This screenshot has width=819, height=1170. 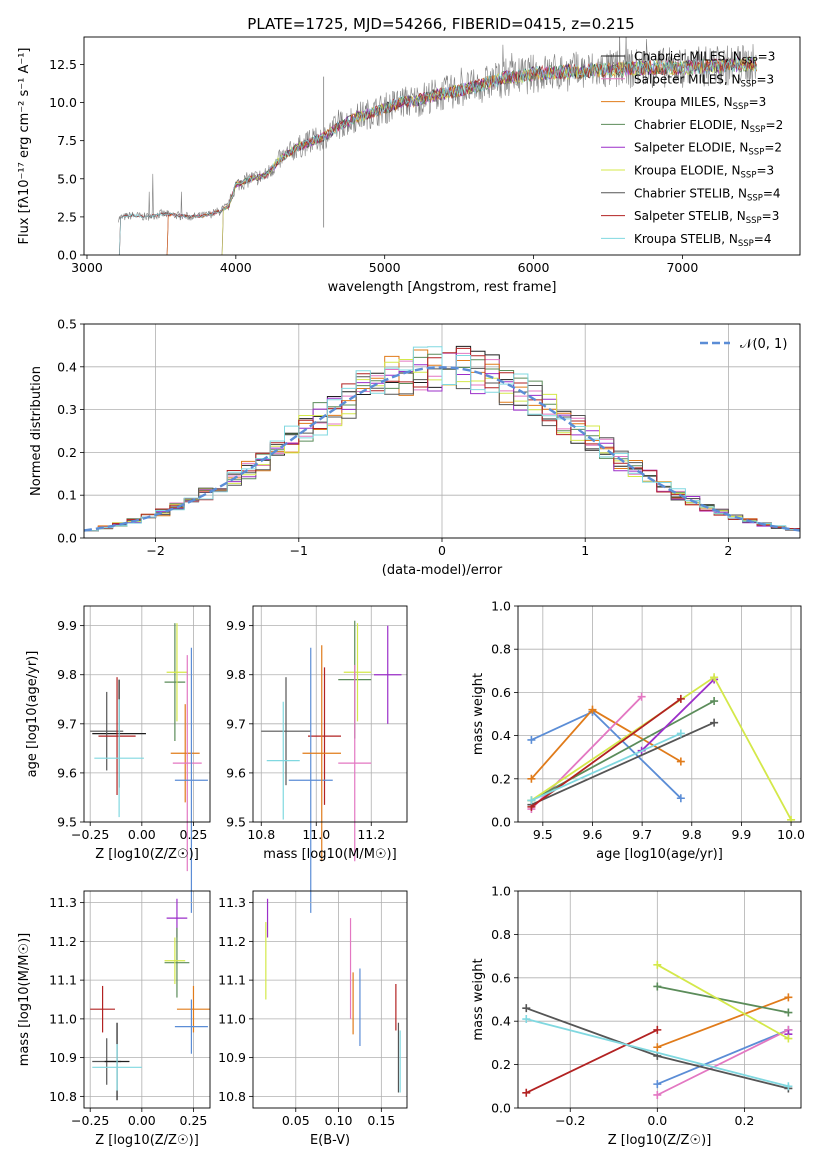 I want to click on x-tick-label: 2, so click(x=728, y=550).